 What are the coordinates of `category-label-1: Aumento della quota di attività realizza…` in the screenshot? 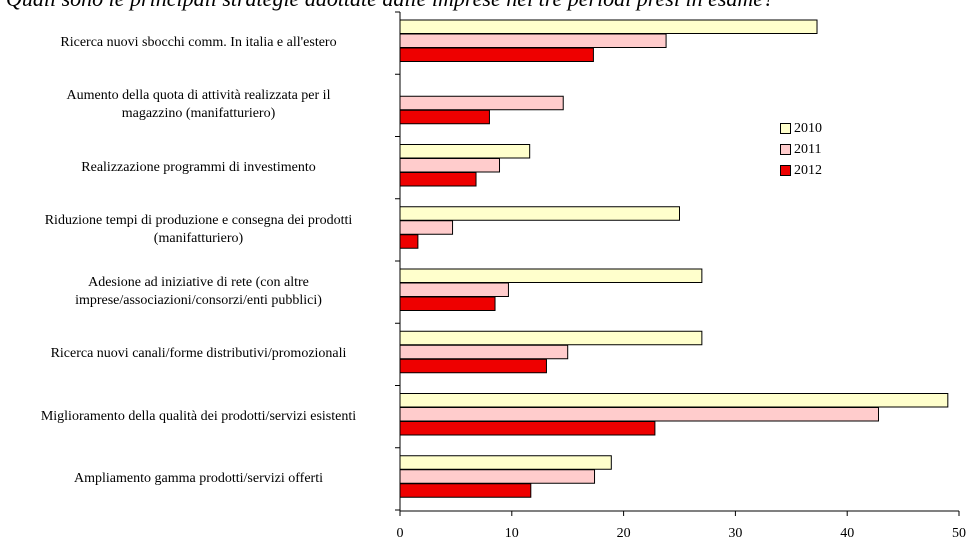 It's located at (198, 105).